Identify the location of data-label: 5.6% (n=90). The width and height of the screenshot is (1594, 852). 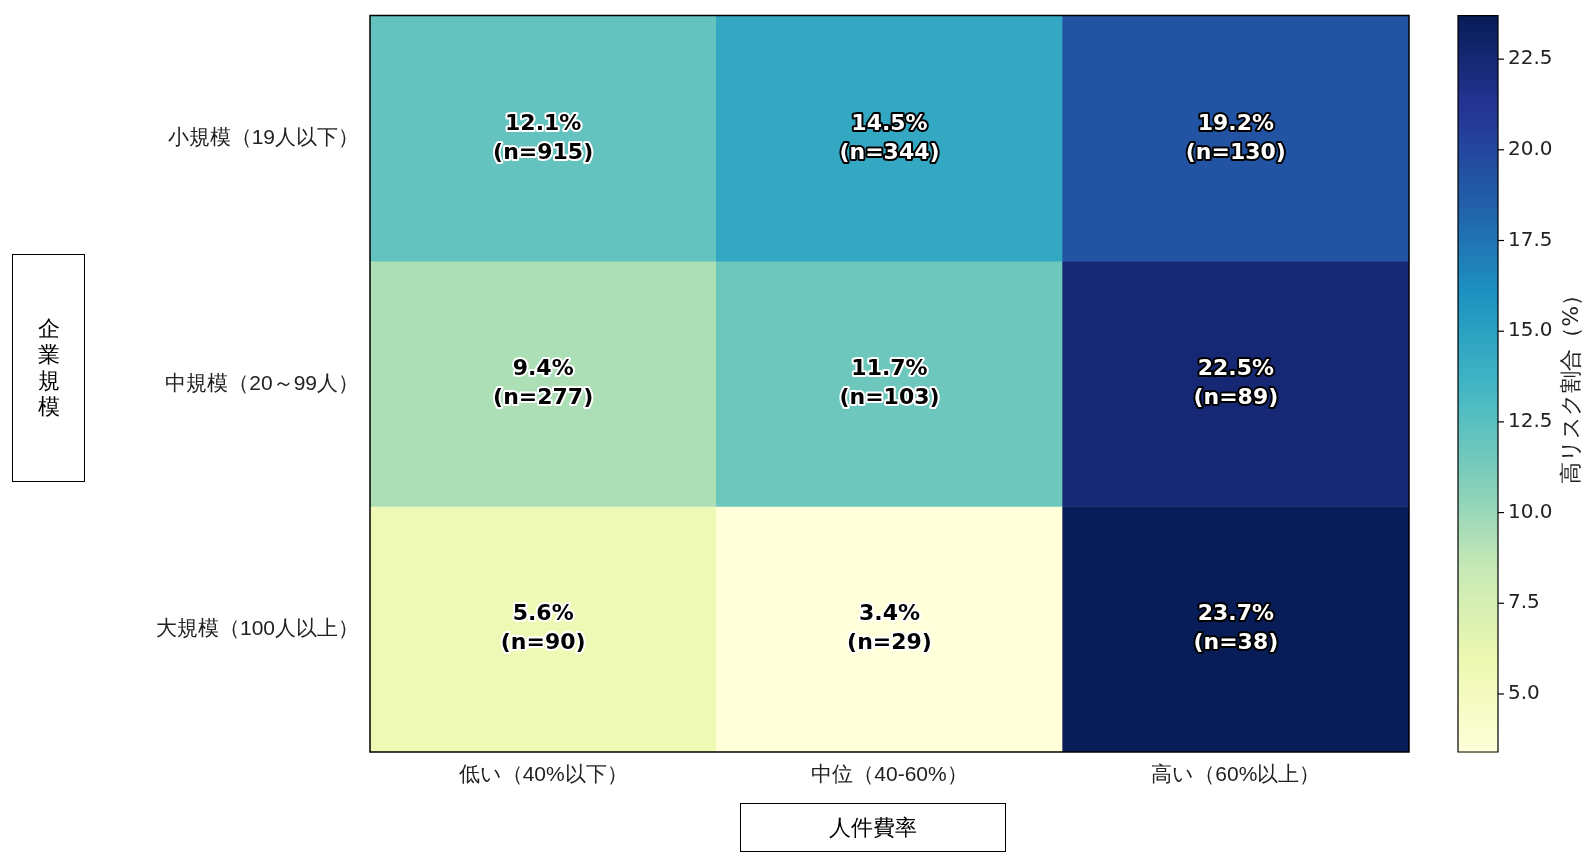
(543, 627).